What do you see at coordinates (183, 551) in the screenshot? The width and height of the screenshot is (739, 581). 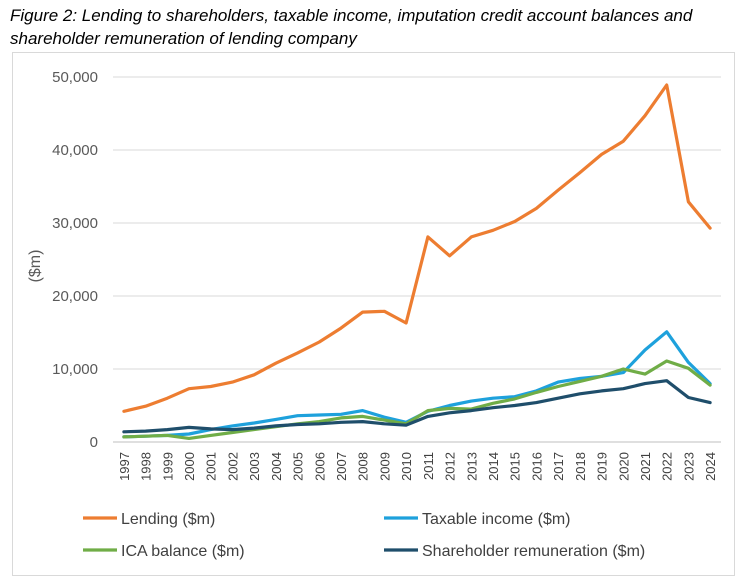 I see `legend-label: ICA balance ($m)` at bounding box center [183, 551].